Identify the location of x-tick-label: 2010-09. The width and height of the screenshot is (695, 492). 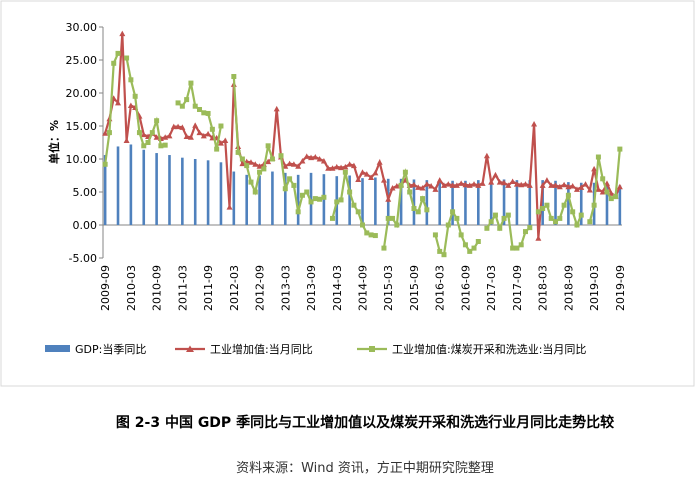
(157, 288).